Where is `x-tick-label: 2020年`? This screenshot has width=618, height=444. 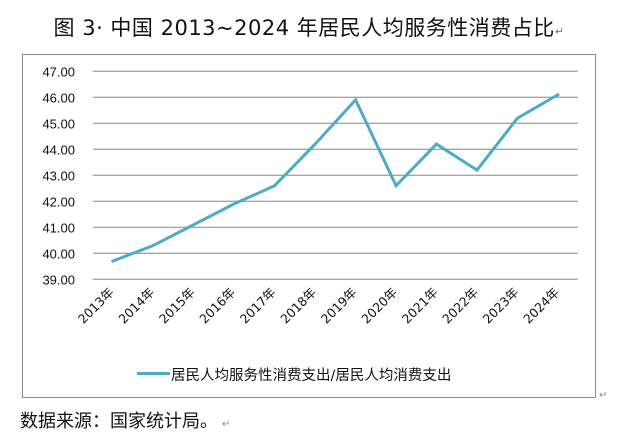 x-tick-label: 2020年 is located at coordinates (379, 306).